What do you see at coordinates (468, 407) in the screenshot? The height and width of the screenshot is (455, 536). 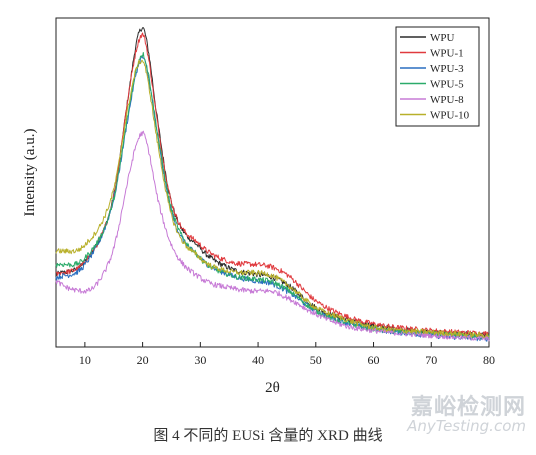 I see `watermark-cn: 嘉峪检测网` at bounding box center [468, 407].